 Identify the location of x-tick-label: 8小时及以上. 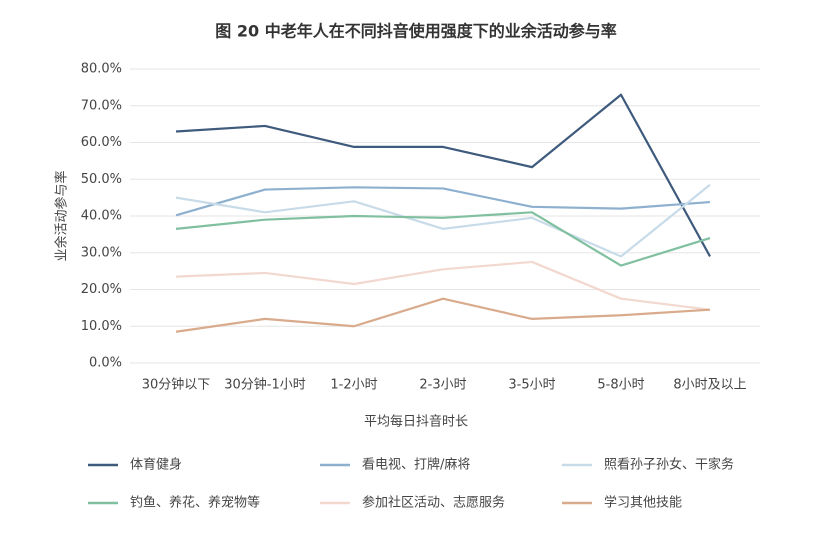
(709, 385).